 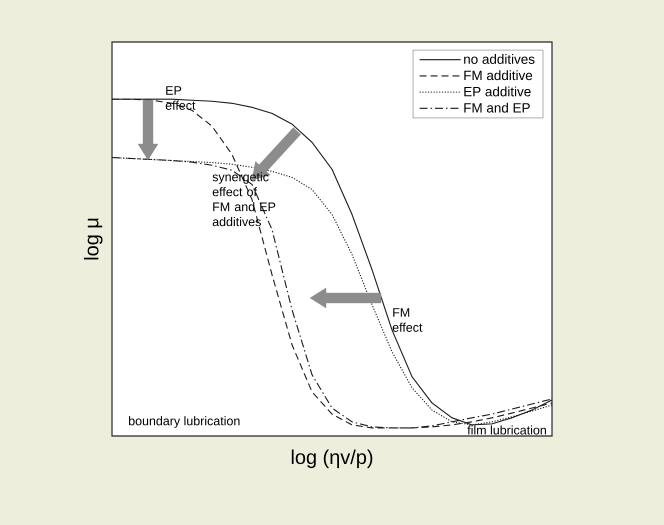 What do you see at coordinates (181, 98) in the screenshot?
I see `annotation: EP effect` at bounding box center [181, 98].